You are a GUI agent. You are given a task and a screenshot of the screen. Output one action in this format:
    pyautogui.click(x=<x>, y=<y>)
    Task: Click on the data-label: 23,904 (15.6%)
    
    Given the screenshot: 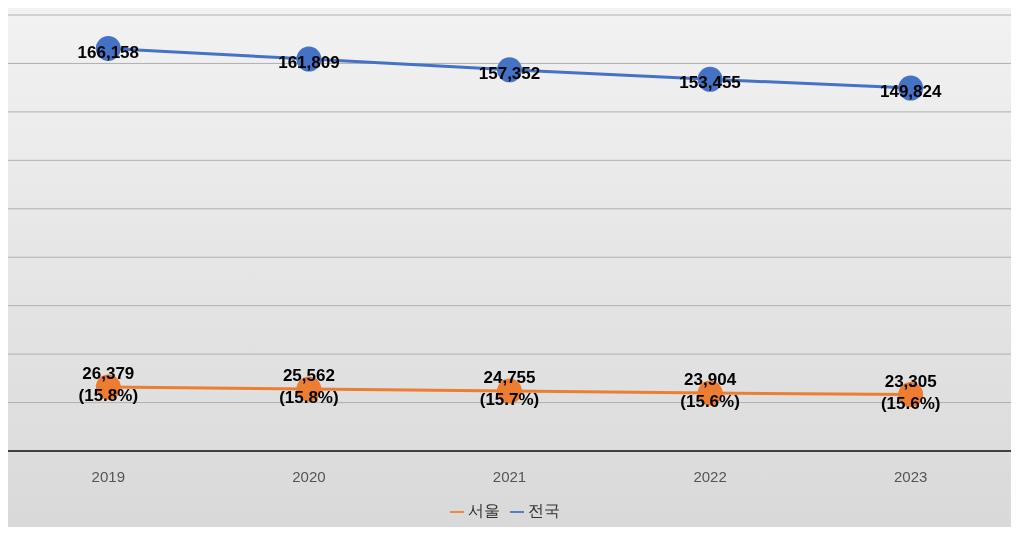 What is the action you would take?
    pyautogui.click(x=710, y=391)
    